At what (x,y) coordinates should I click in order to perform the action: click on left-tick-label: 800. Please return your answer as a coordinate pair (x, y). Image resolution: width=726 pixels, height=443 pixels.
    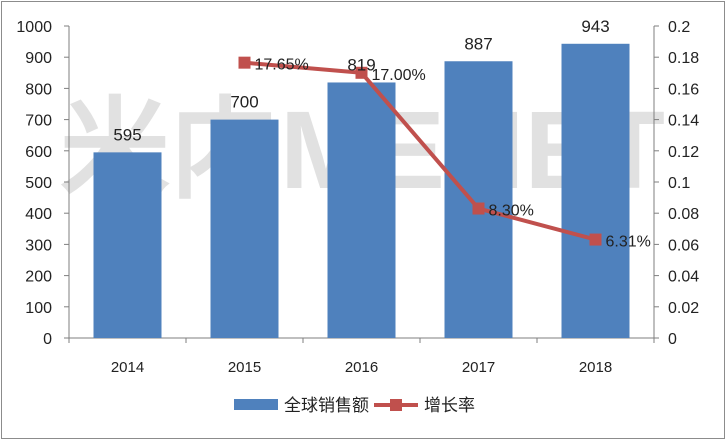
    Looking at the image, I should click on (38, 89).